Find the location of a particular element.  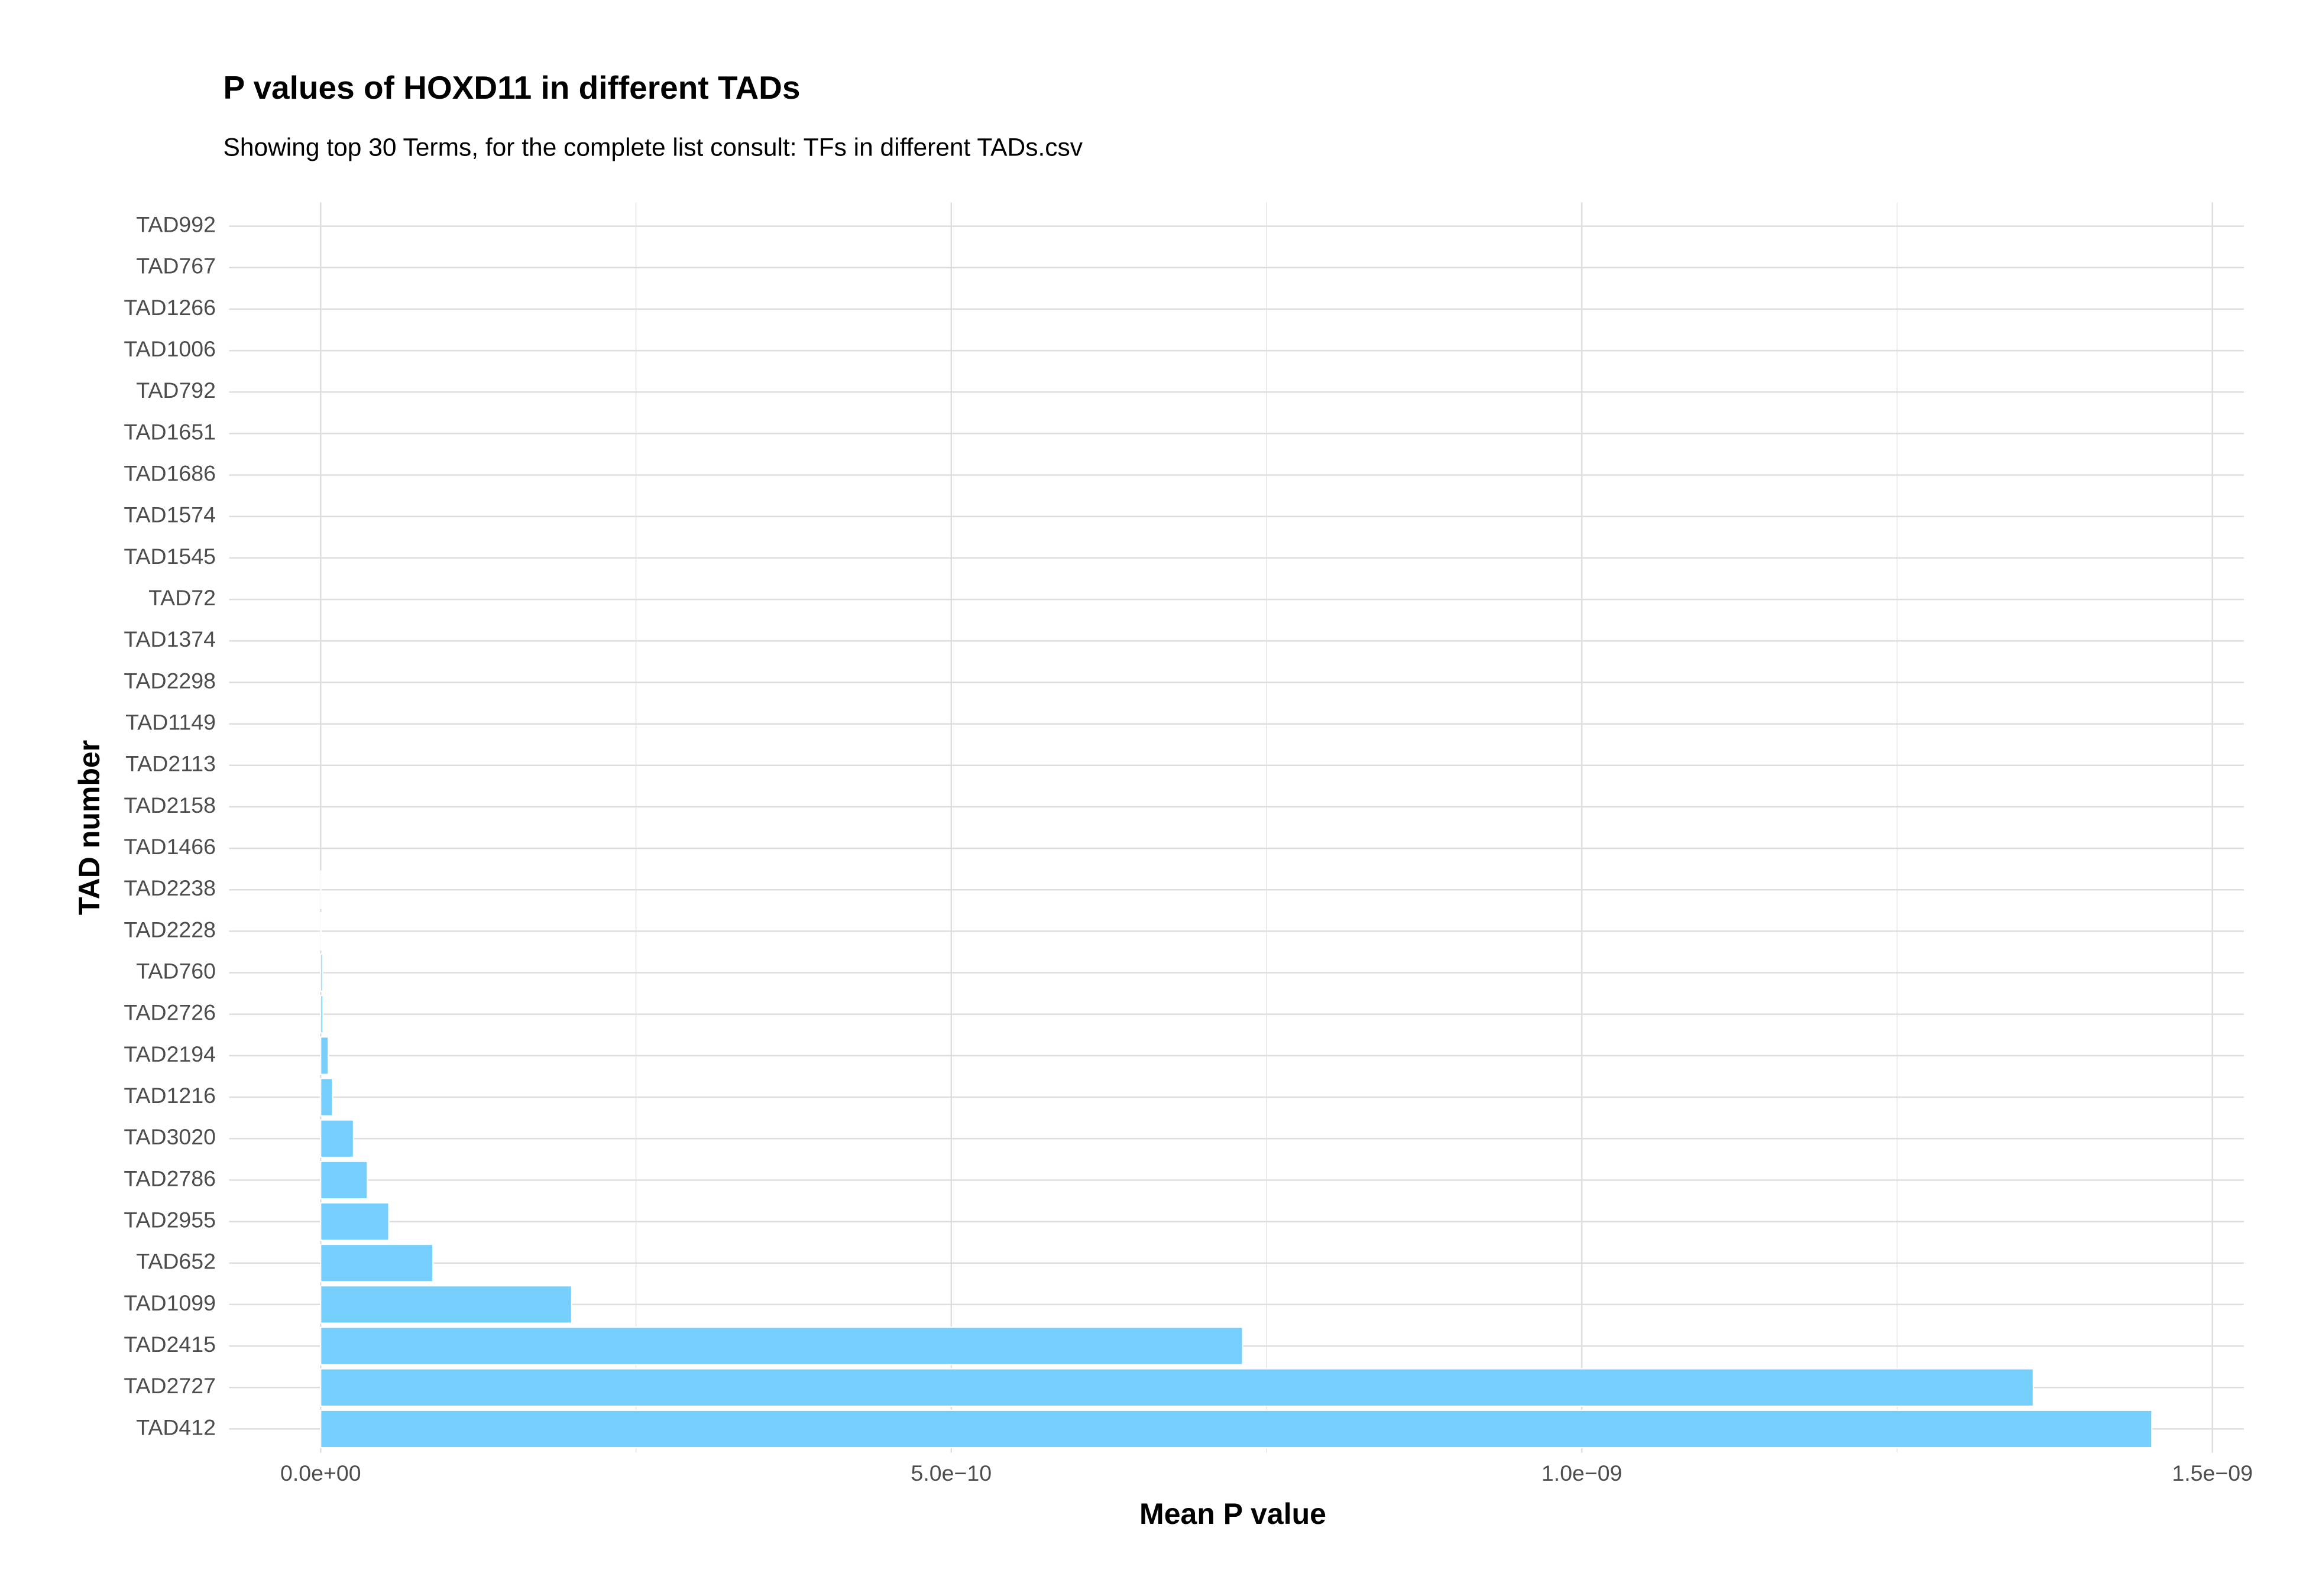

y-tick-label: TAD1099 is located at coordinates (170, 1302).